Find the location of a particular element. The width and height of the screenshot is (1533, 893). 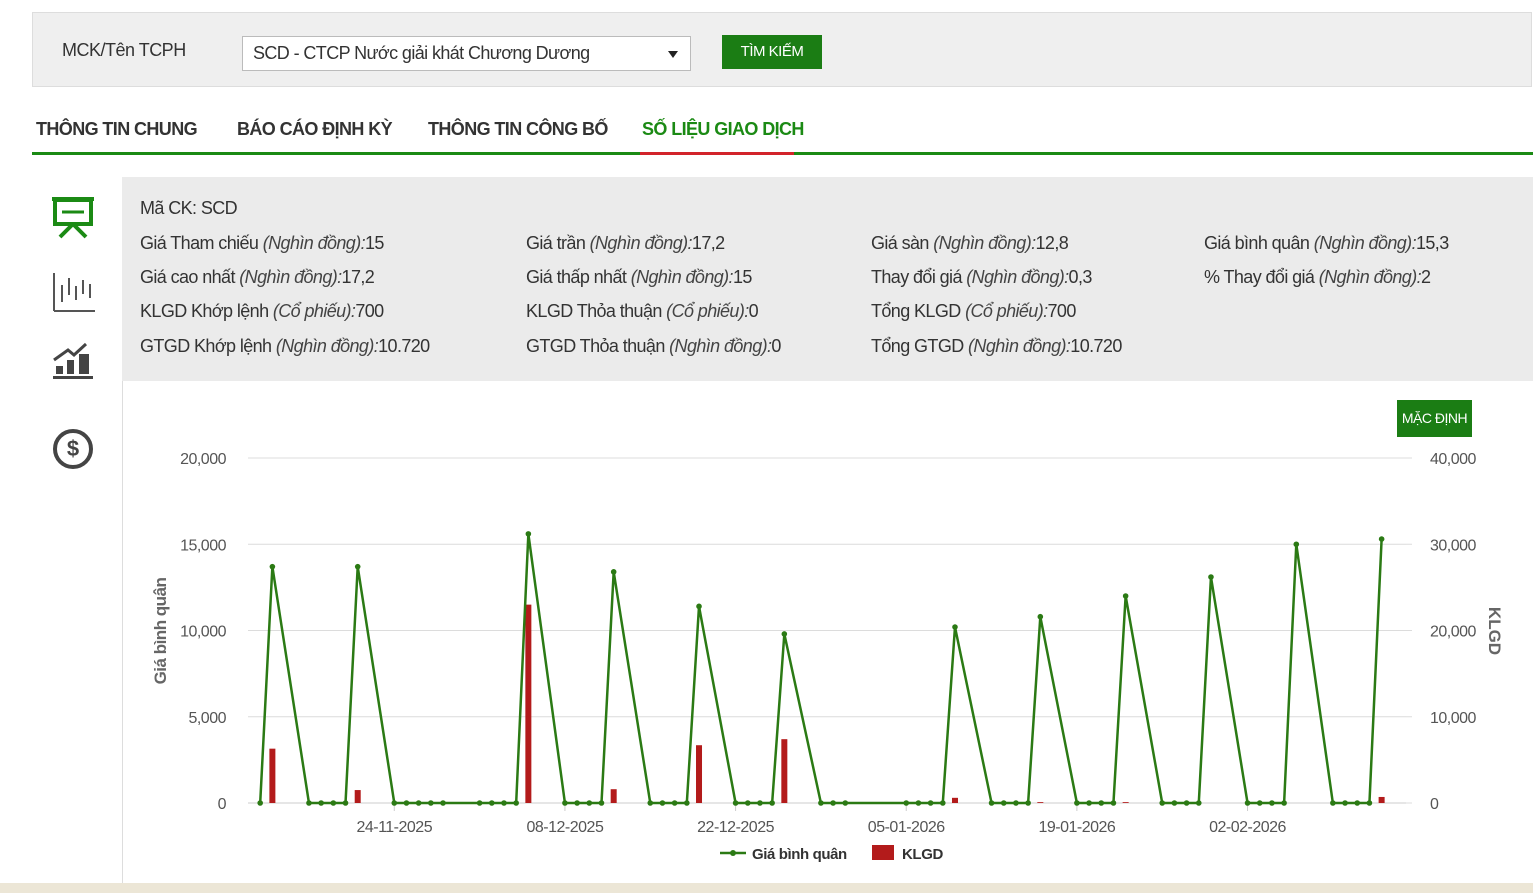

field-label: Thay đổi giá is located at coordinates (916, 277).